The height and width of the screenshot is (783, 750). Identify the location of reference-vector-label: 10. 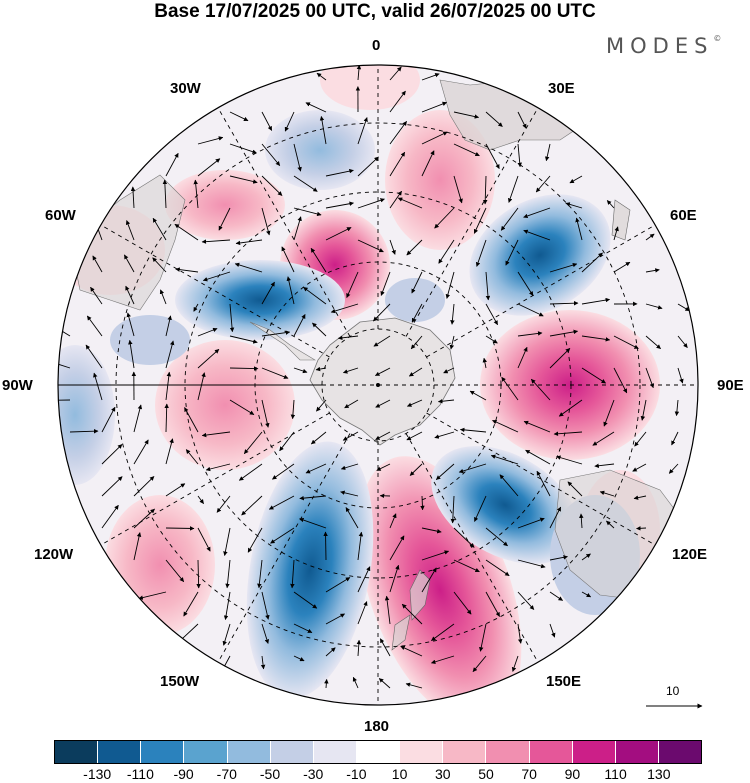
(673, 691).